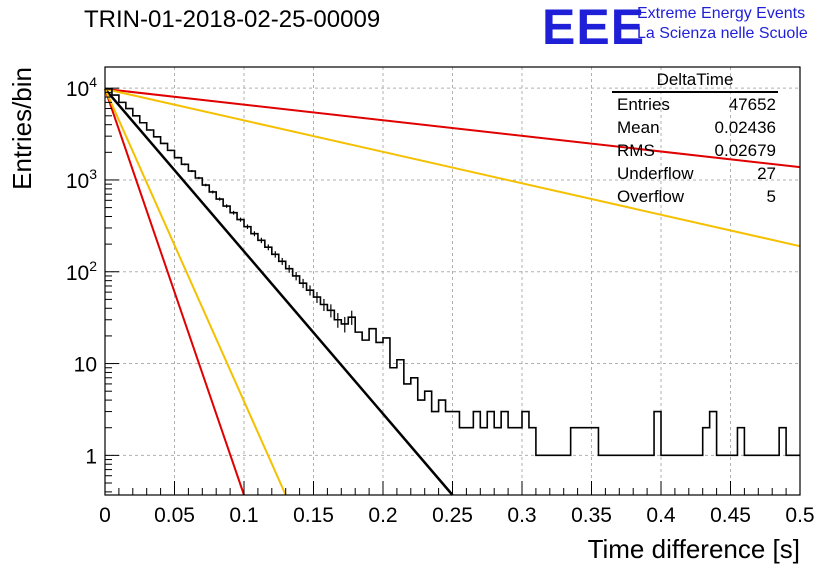 This screenshot has height=572, width=836. I want to click on stats-label: Underflow, so click(655, 173).